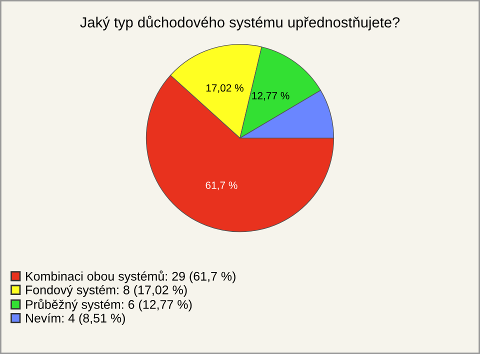 The width and height of the screenshot is (480, 354). I want to click on legend-label: Kombinaci obou systémů: 29 (61,7 %), so click(131, 277).